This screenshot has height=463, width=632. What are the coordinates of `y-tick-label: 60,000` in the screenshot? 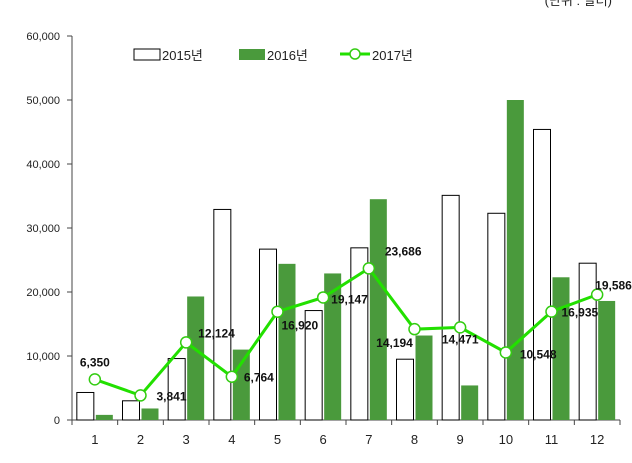 It's located at (43, 37).